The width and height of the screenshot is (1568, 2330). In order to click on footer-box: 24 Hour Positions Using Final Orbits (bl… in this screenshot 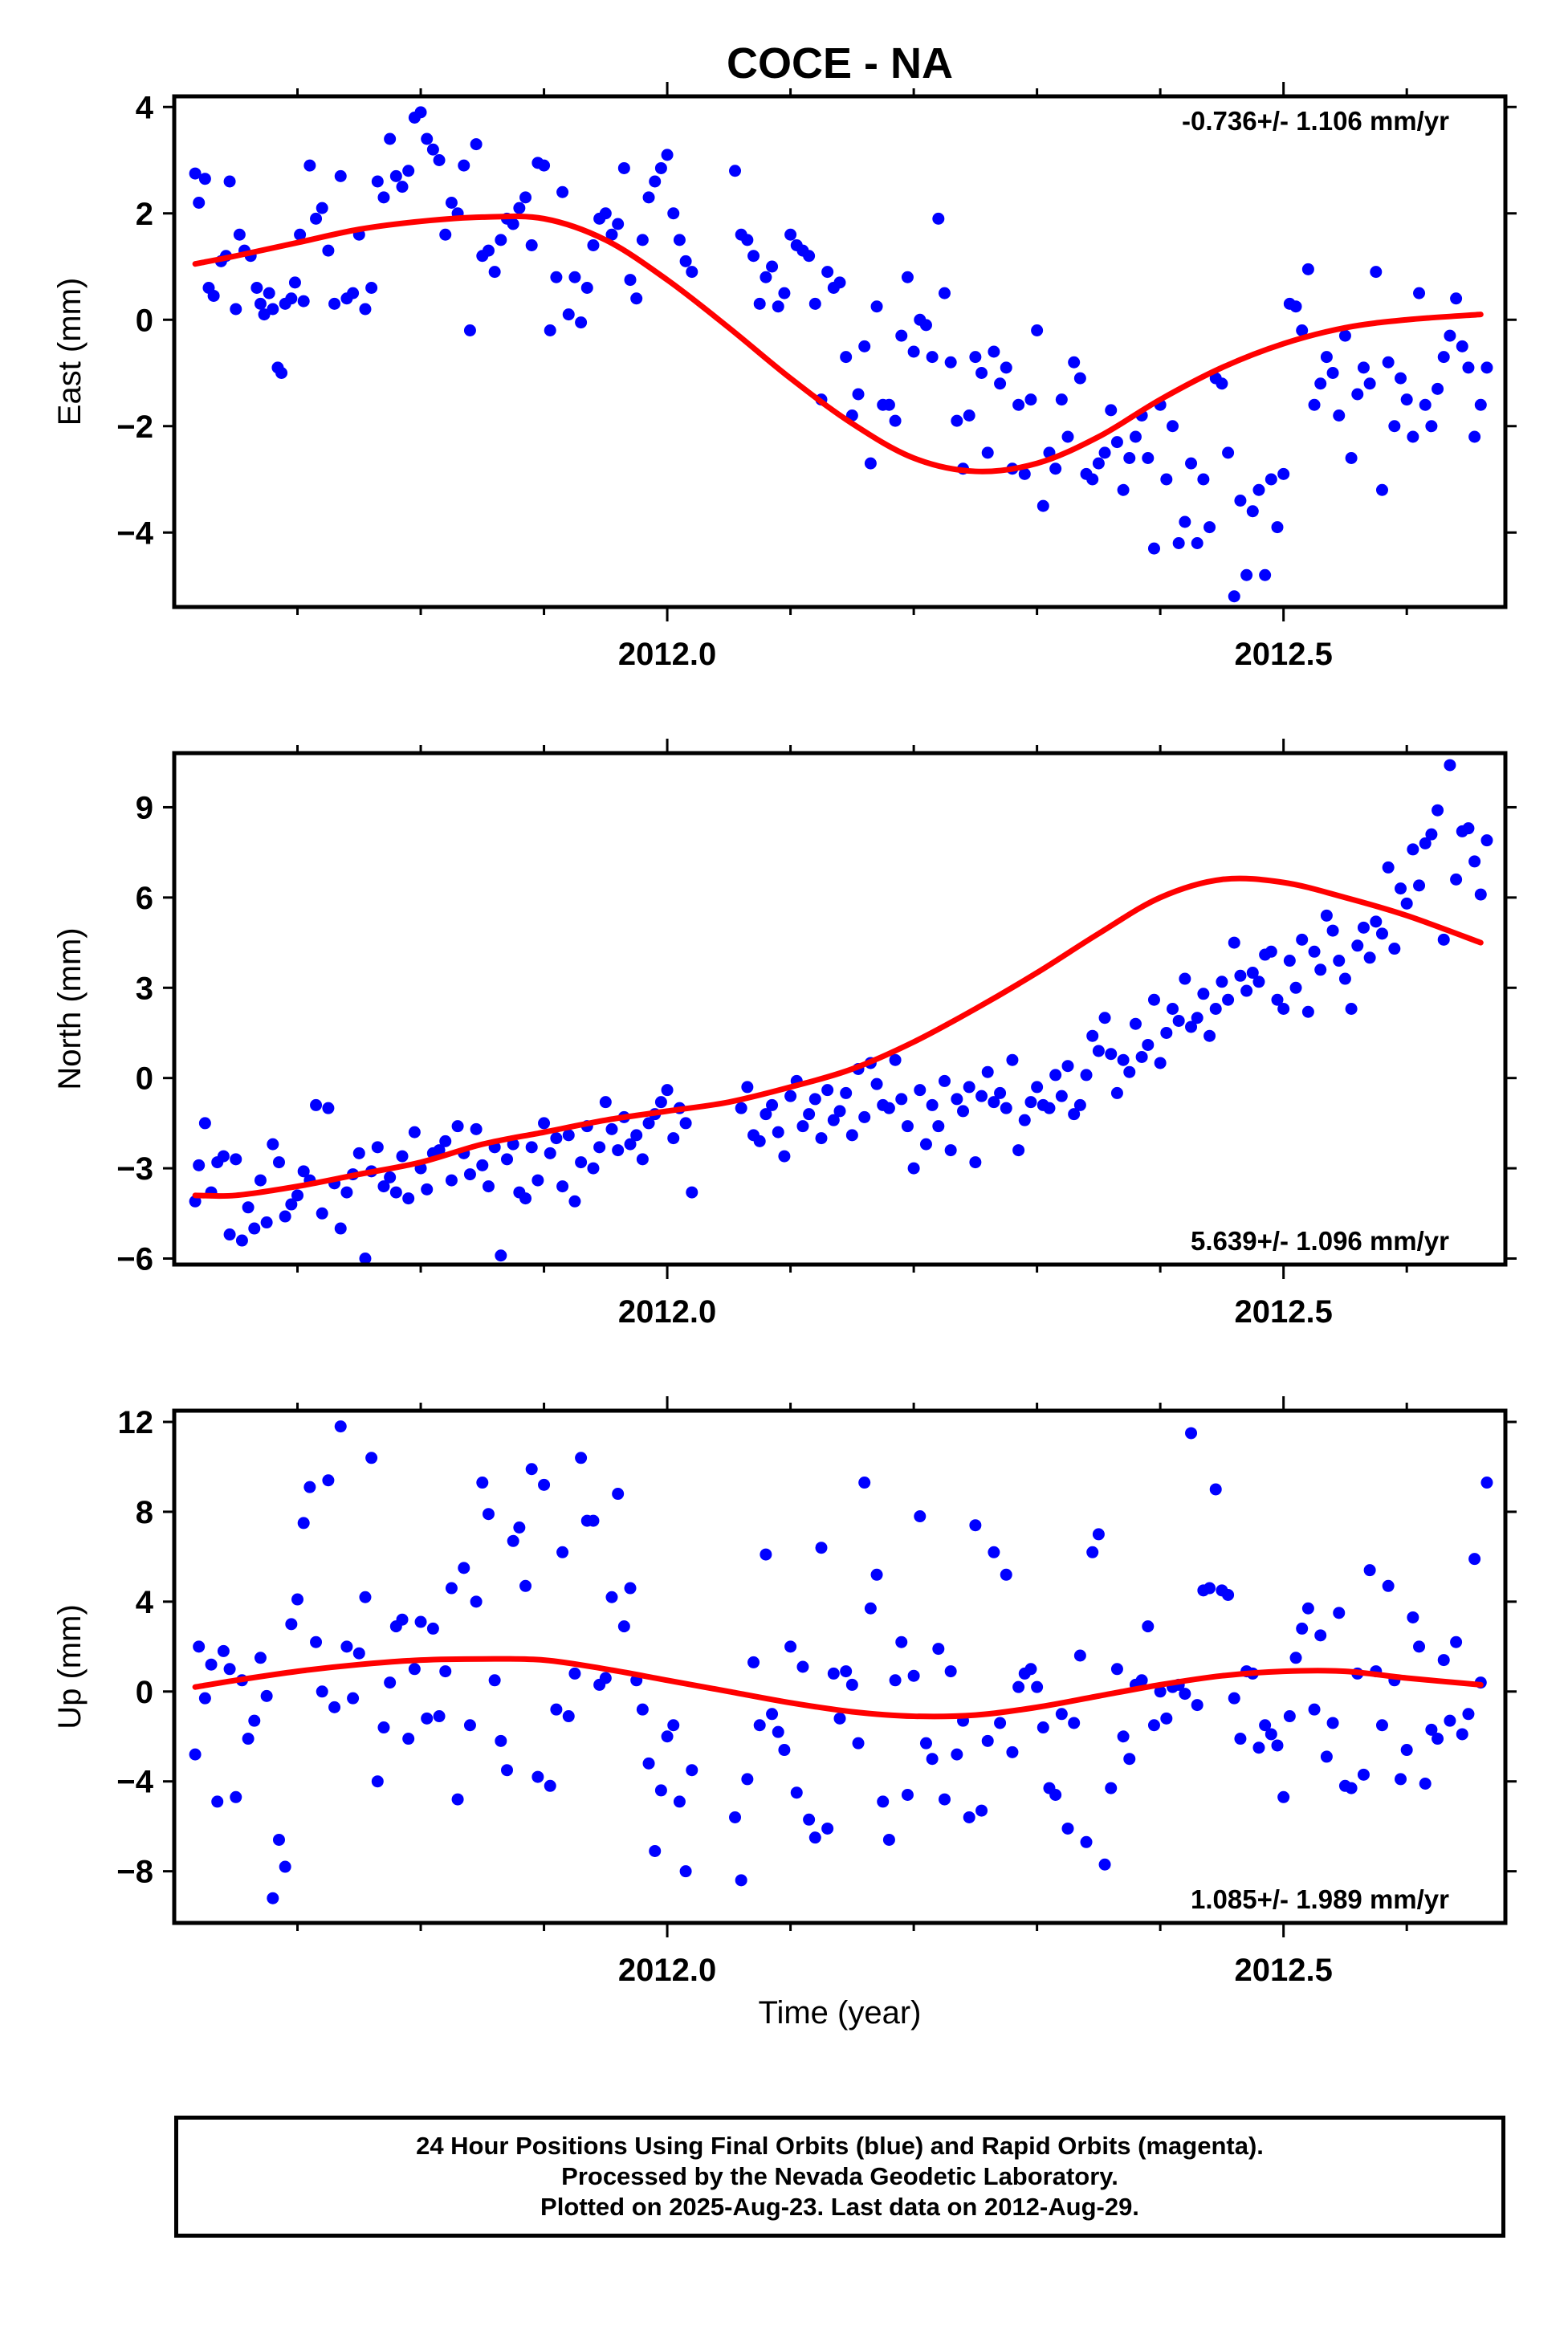, I will do `click(839, 2177)`.